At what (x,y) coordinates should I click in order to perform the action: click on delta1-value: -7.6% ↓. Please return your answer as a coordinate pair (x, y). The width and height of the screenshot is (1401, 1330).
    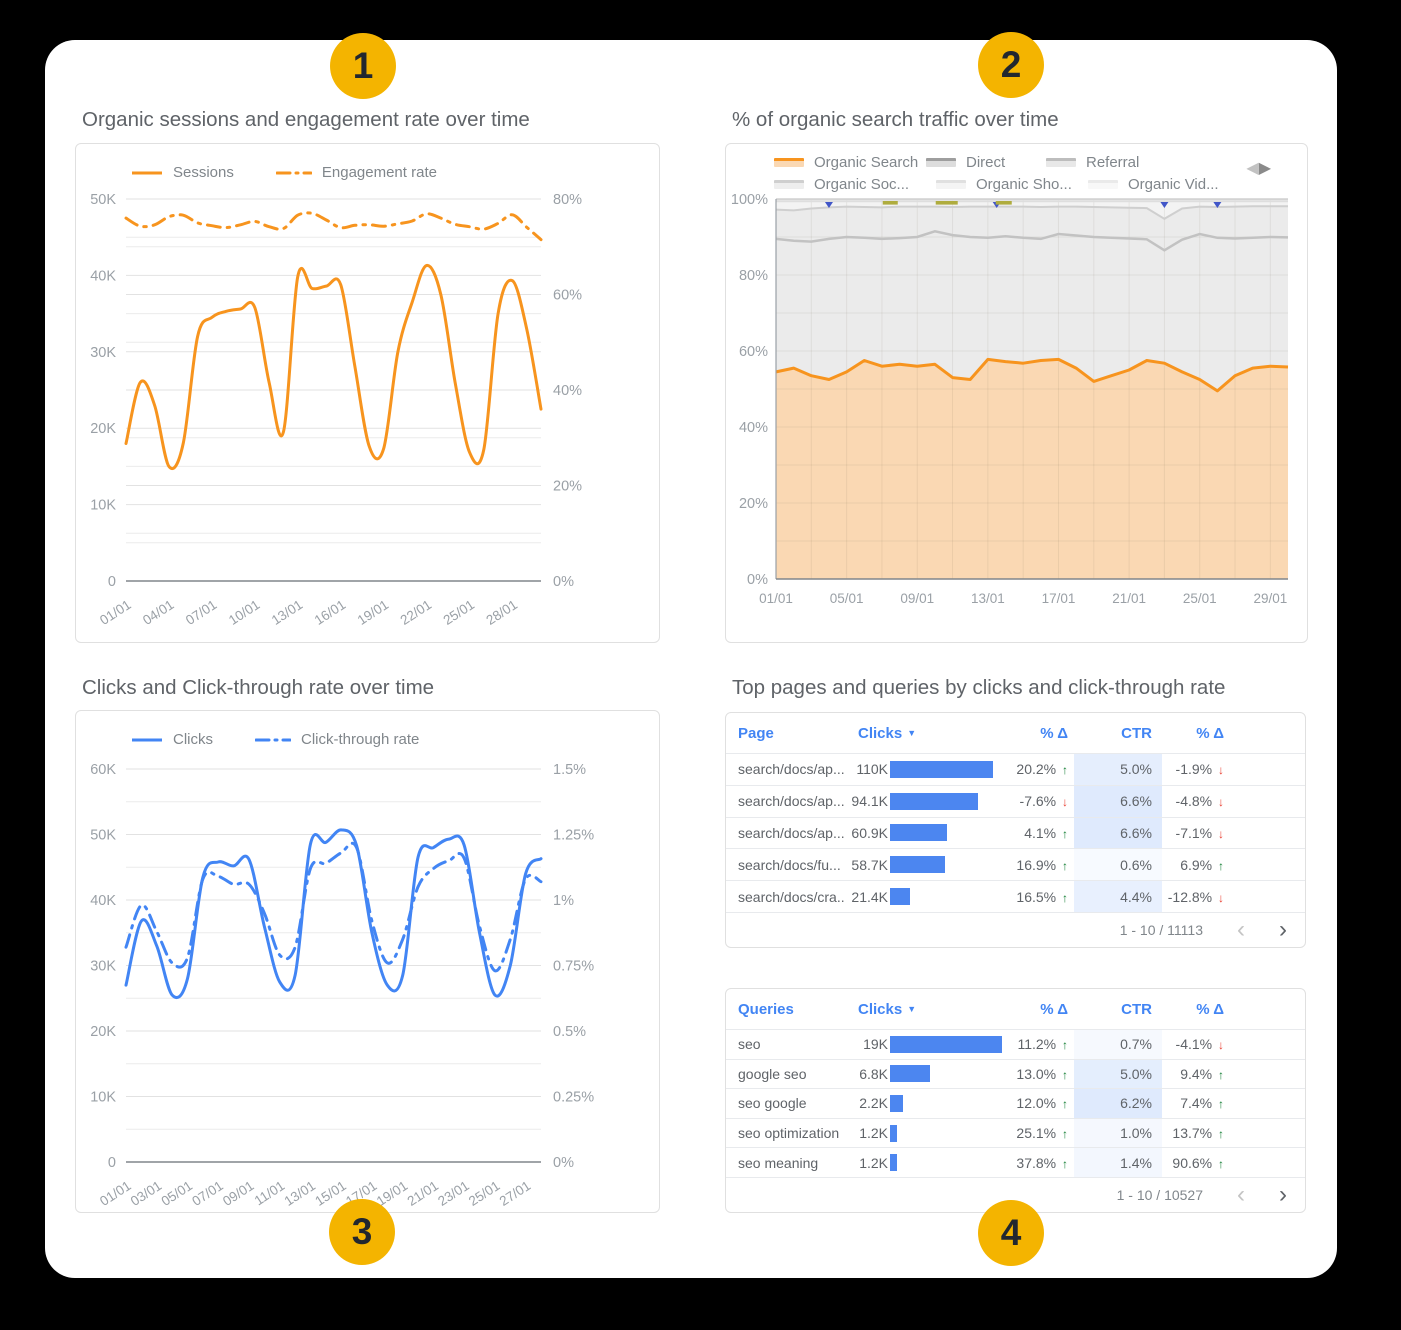
    Looking at the image, I should click on (1043, 801).